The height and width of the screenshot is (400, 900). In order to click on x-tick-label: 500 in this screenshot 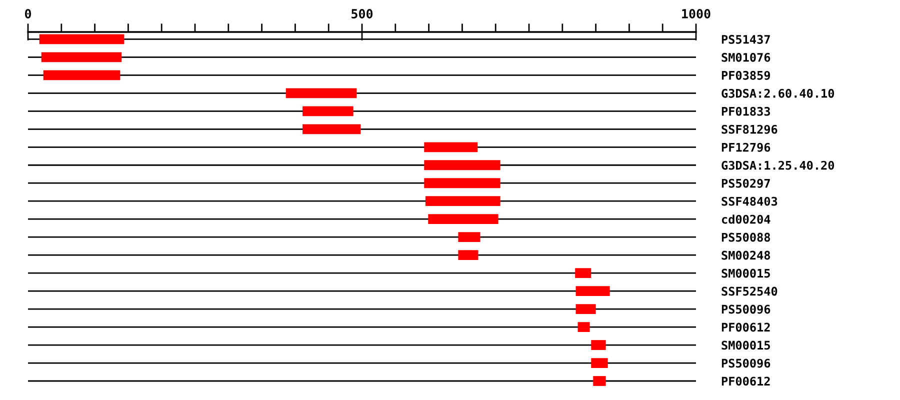, I will do `click(362, 13)`.